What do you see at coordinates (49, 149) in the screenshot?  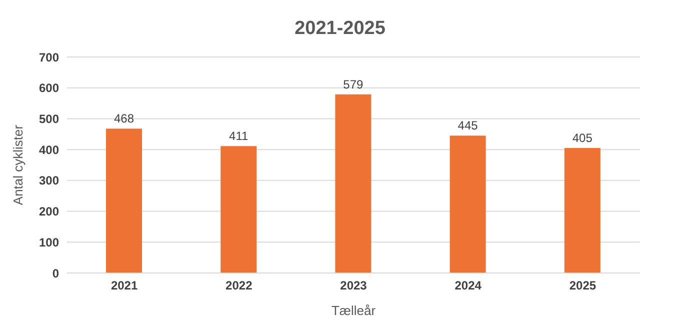 I see `y-tick-label: 400` at bounding box center [49, 149].